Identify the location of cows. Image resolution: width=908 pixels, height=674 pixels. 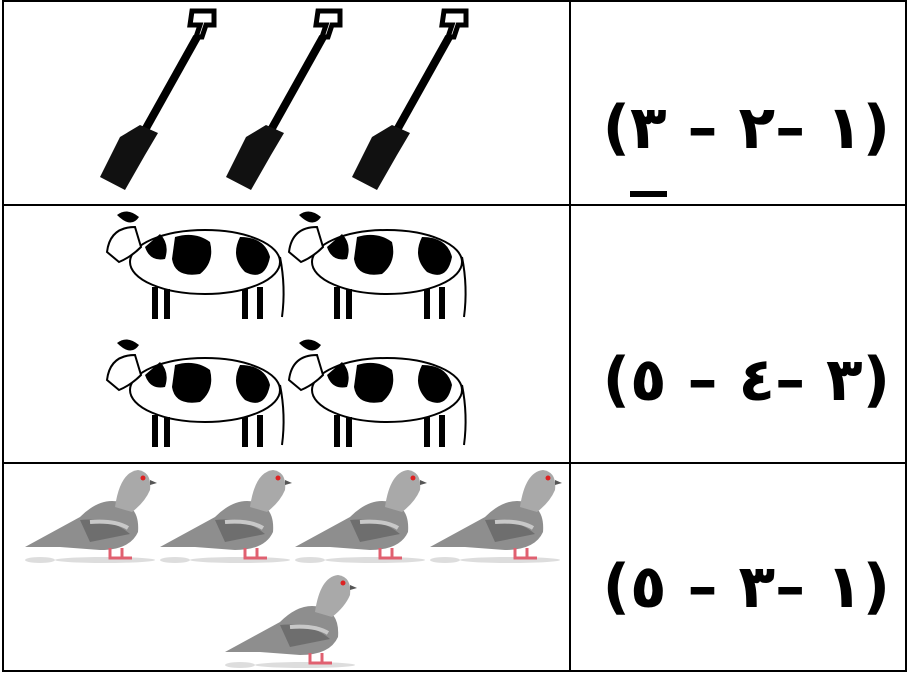
(286, 329).